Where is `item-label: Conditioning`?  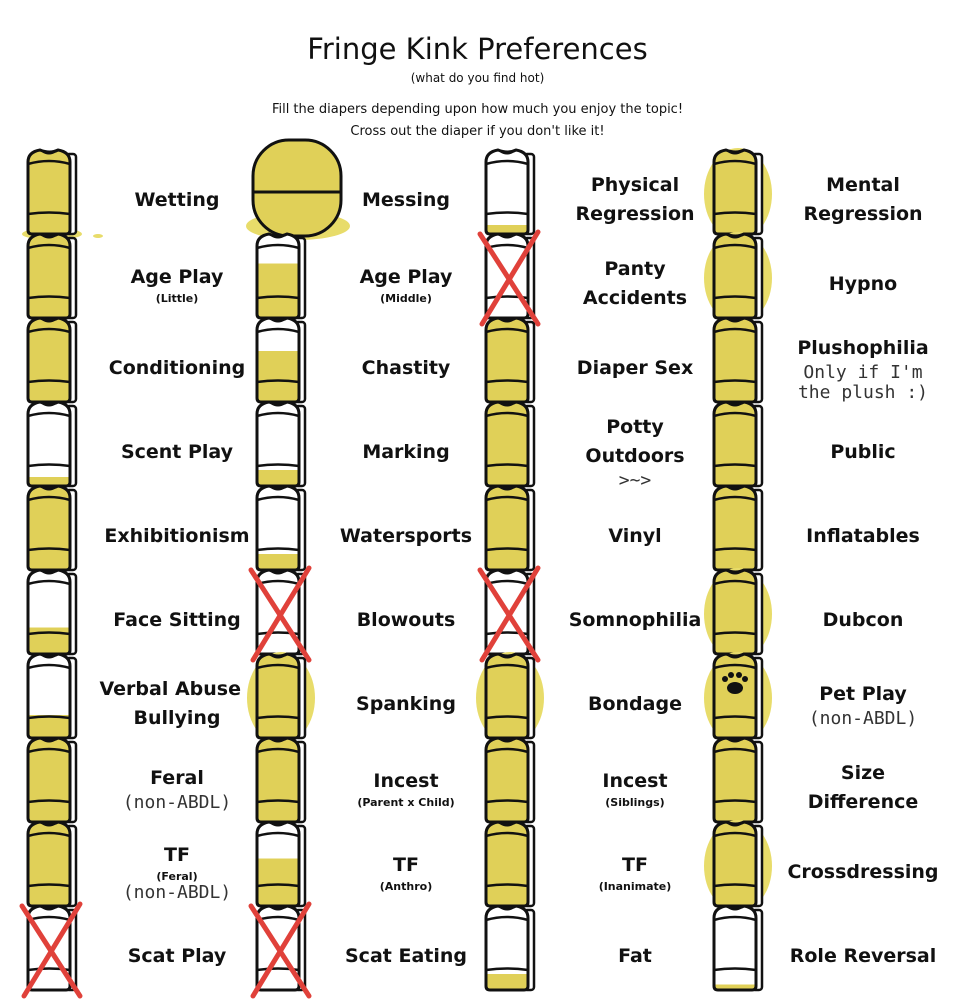 item-label: Conditioning is located at coordinates (177, 367).